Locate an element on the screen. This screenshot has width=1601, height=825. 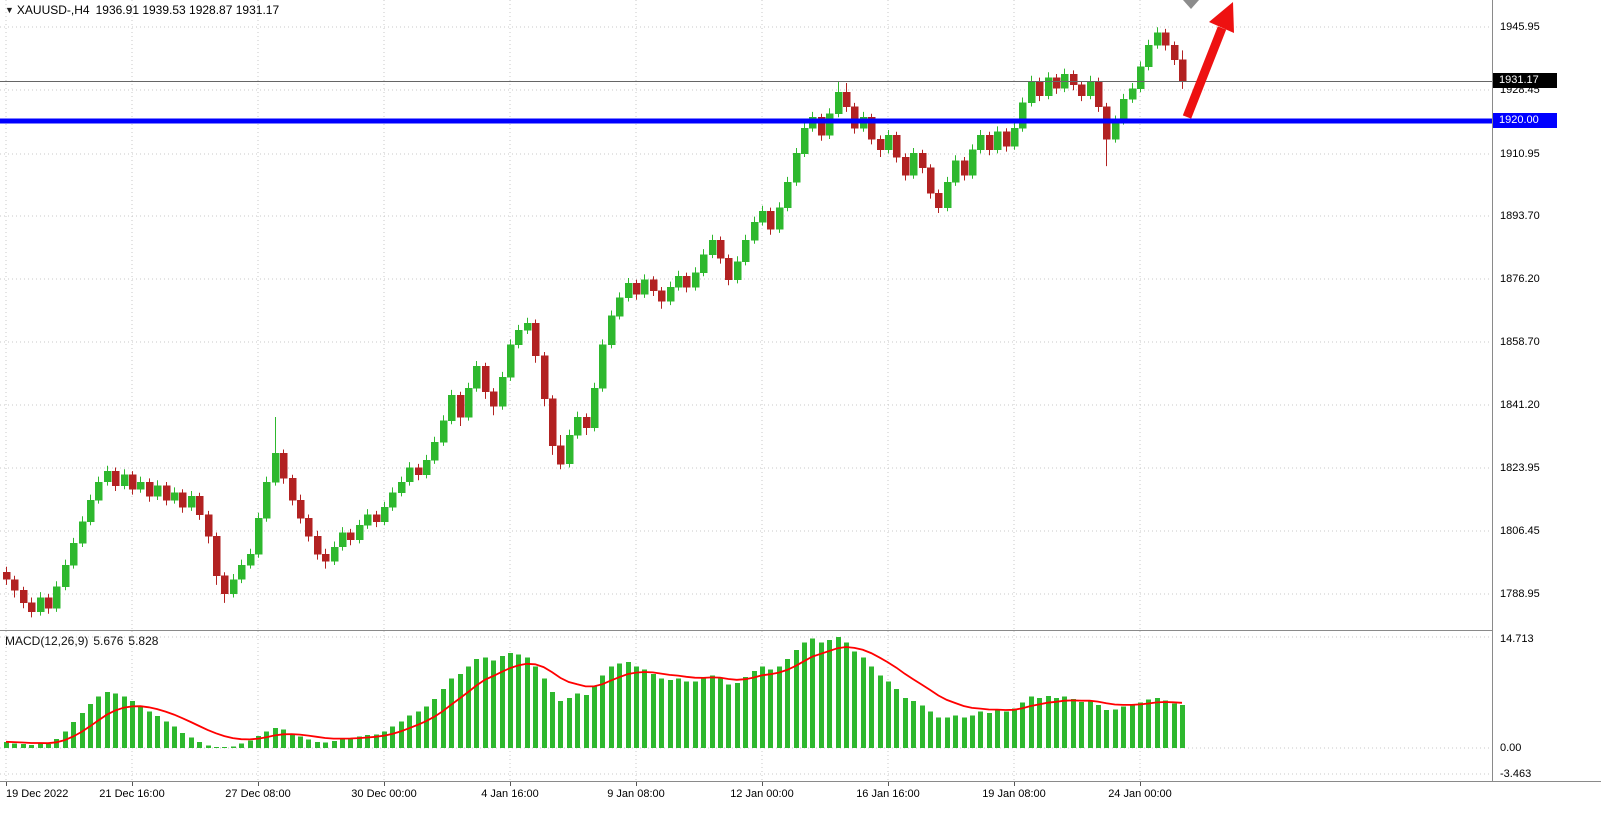
time-axis-label: 19 Jan 08:00 is located at coordinates (1014, 794).